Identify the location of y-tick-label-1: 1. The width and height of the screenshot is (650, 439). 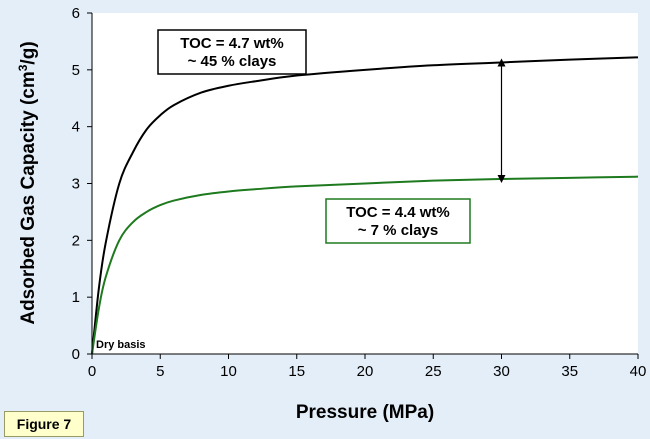
(76, 297).